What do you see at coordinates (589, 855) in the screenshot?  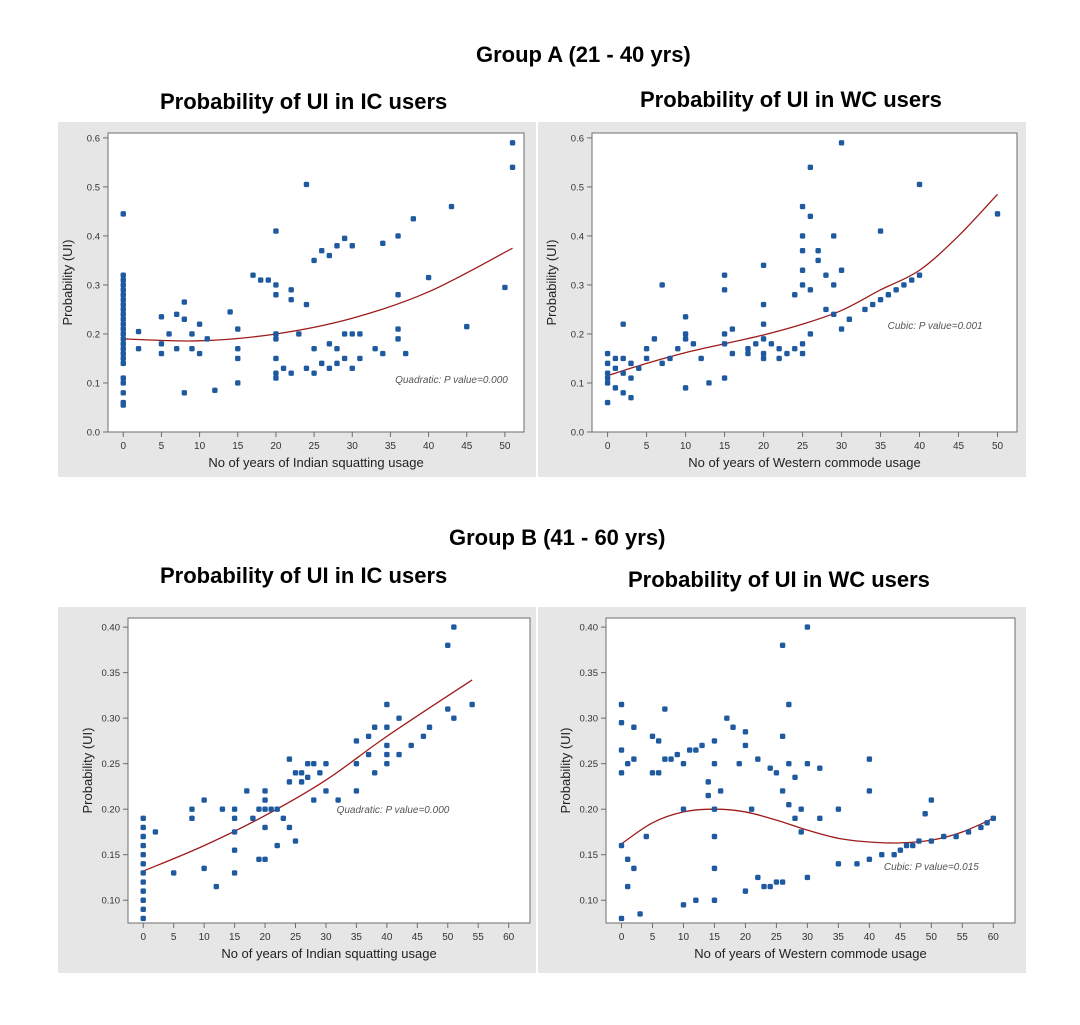 I see `chart-4-y-tick-label: 0.15` at bounding box center [589, 855].